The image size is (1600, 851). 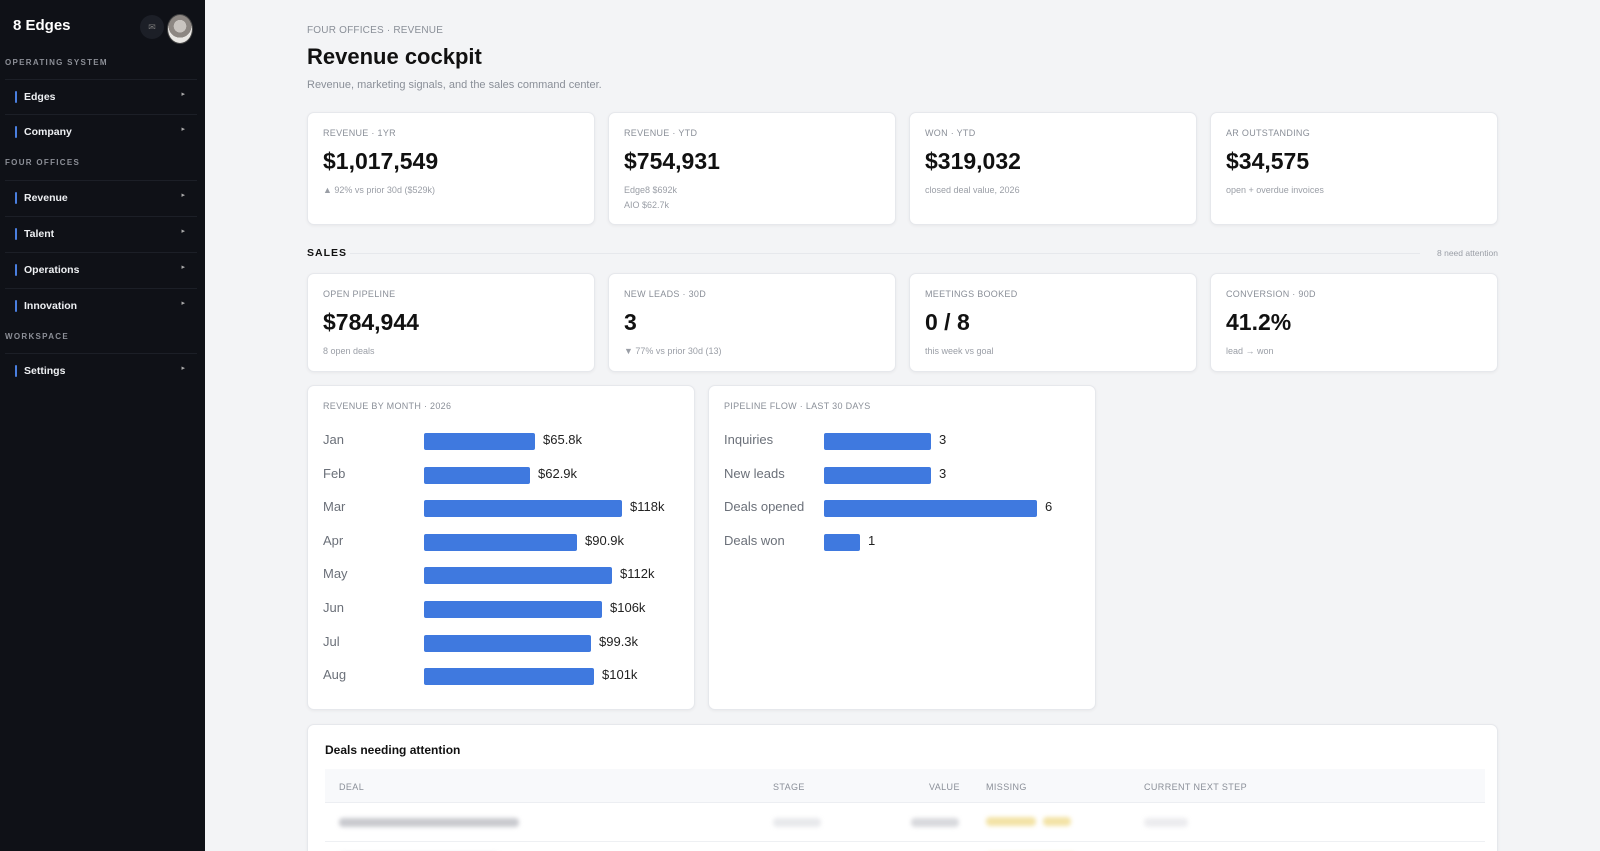 I want to click on bar-label-mar: Mar, so click(x=334, y=507).